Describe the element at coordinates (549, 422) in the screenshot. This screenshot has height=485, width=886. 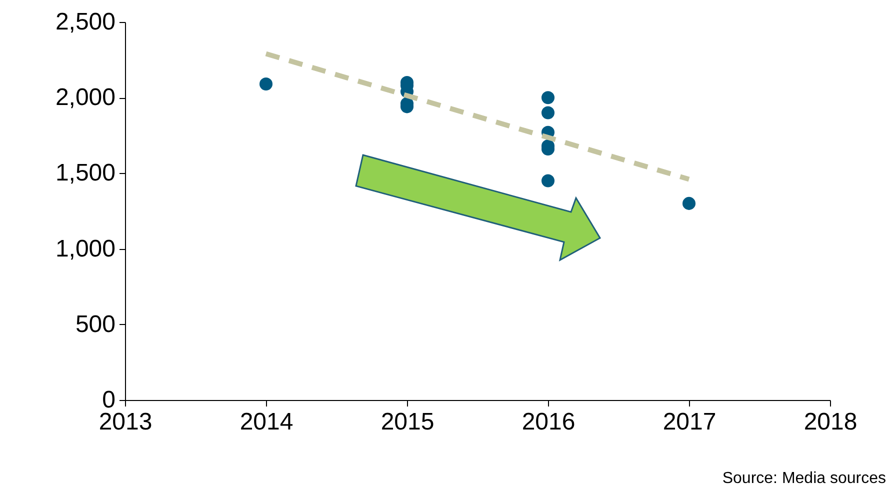
I see `x-tick-label: 2016` at that location.